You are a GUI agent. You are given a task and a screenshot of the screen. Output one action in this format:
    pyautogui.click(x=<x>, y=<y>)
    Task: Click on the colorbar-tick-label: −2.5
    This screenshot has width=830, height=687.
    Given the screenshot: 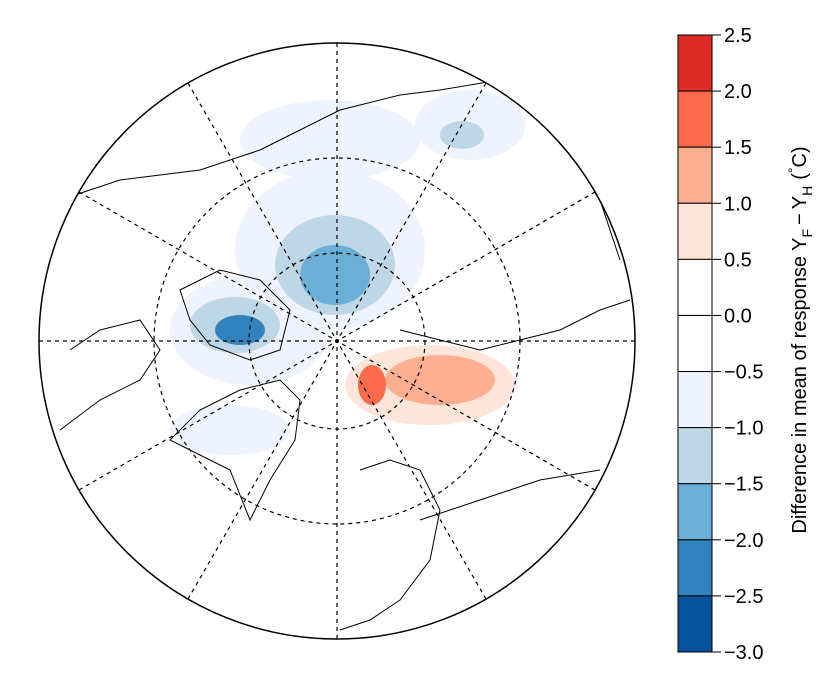 What is the action you would take?
    pyautogui.click(x=743, y=597)
    